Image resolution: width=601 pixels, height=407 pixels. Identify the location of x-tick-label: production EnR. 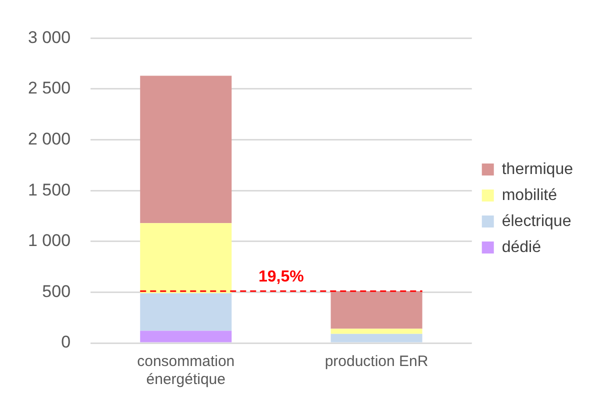
(376, 361).